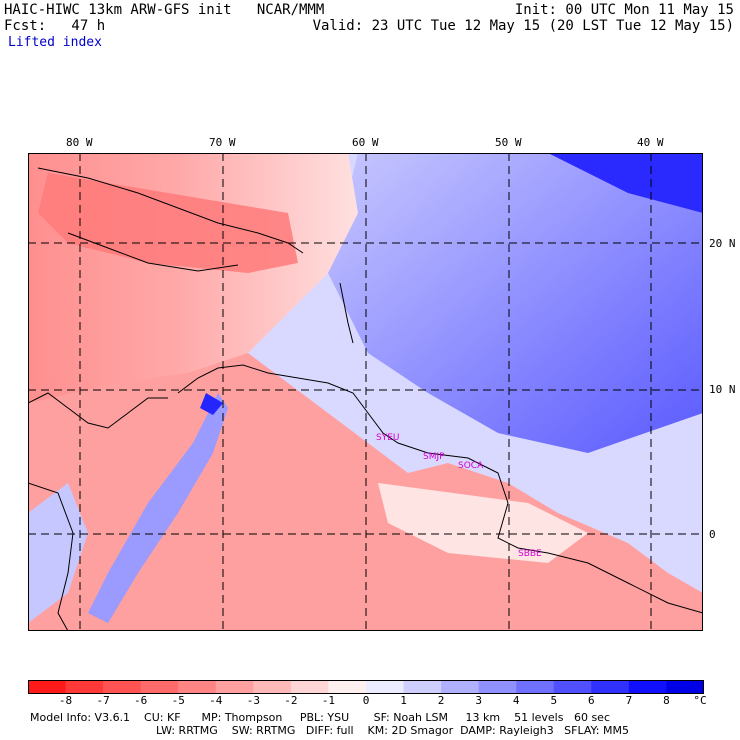 This screenshot has width=740, height=740. Describe the element at coordinates (141, 700) in the screenshot. I see `colorbar-tick-label: -6` at that location.